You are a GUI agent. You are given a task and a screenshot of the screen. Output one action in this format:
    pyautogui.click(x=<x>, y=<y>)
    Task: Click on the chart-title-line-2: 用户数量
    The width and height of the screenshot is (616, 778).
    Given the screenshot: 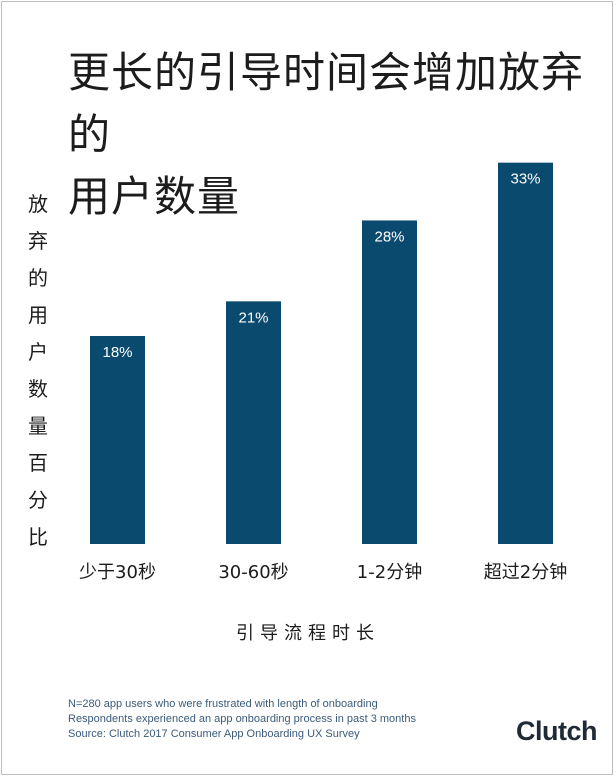 What is the action you would take?
    pyautogui.click(x=154, y=196)
    